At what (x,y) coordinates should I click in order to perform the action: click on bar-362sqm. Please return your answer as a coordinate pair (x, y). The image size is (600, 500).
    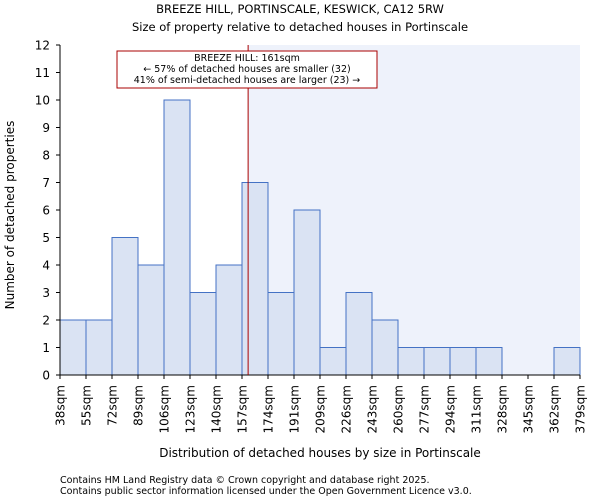
    Looking at the image, I should click on (567, 361).